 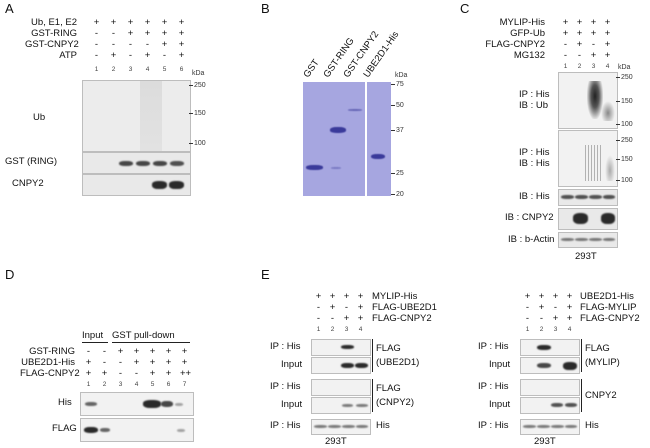 What do you see at coordinates (493, 346) in the screenshot?
I see `row-label: IP : His` at bounding box center [493, 346].